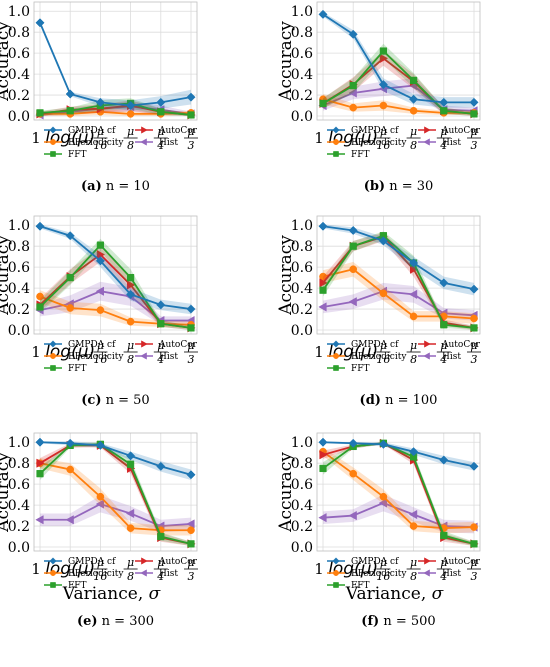 This screenshot has width=550, height=667. Describe the element at coordinates (40, 463) in the screenshot. I see `data-point-autocor` at that location.